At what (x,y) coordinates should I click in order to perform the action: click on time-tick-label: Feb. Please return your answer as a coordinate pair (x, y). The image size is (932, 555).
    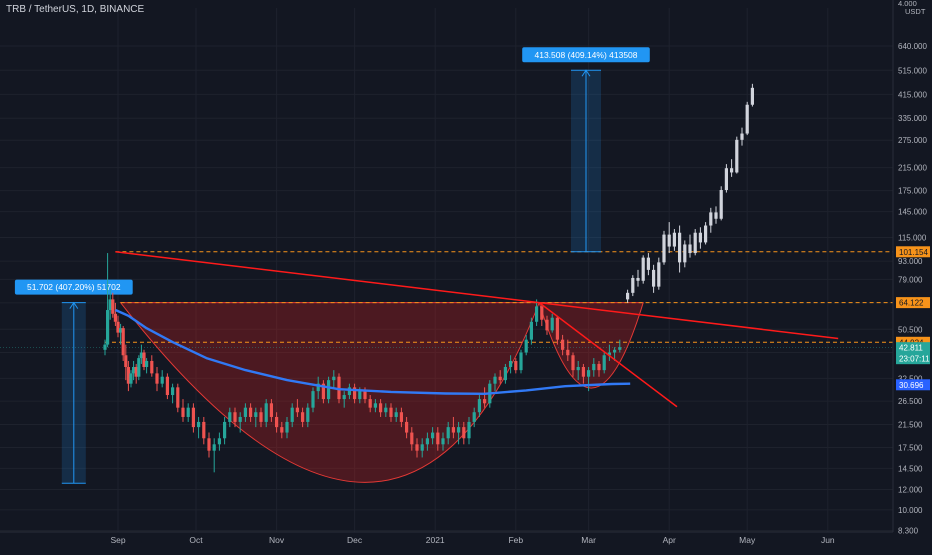
    Looking at the image, I should click on (515, 540).